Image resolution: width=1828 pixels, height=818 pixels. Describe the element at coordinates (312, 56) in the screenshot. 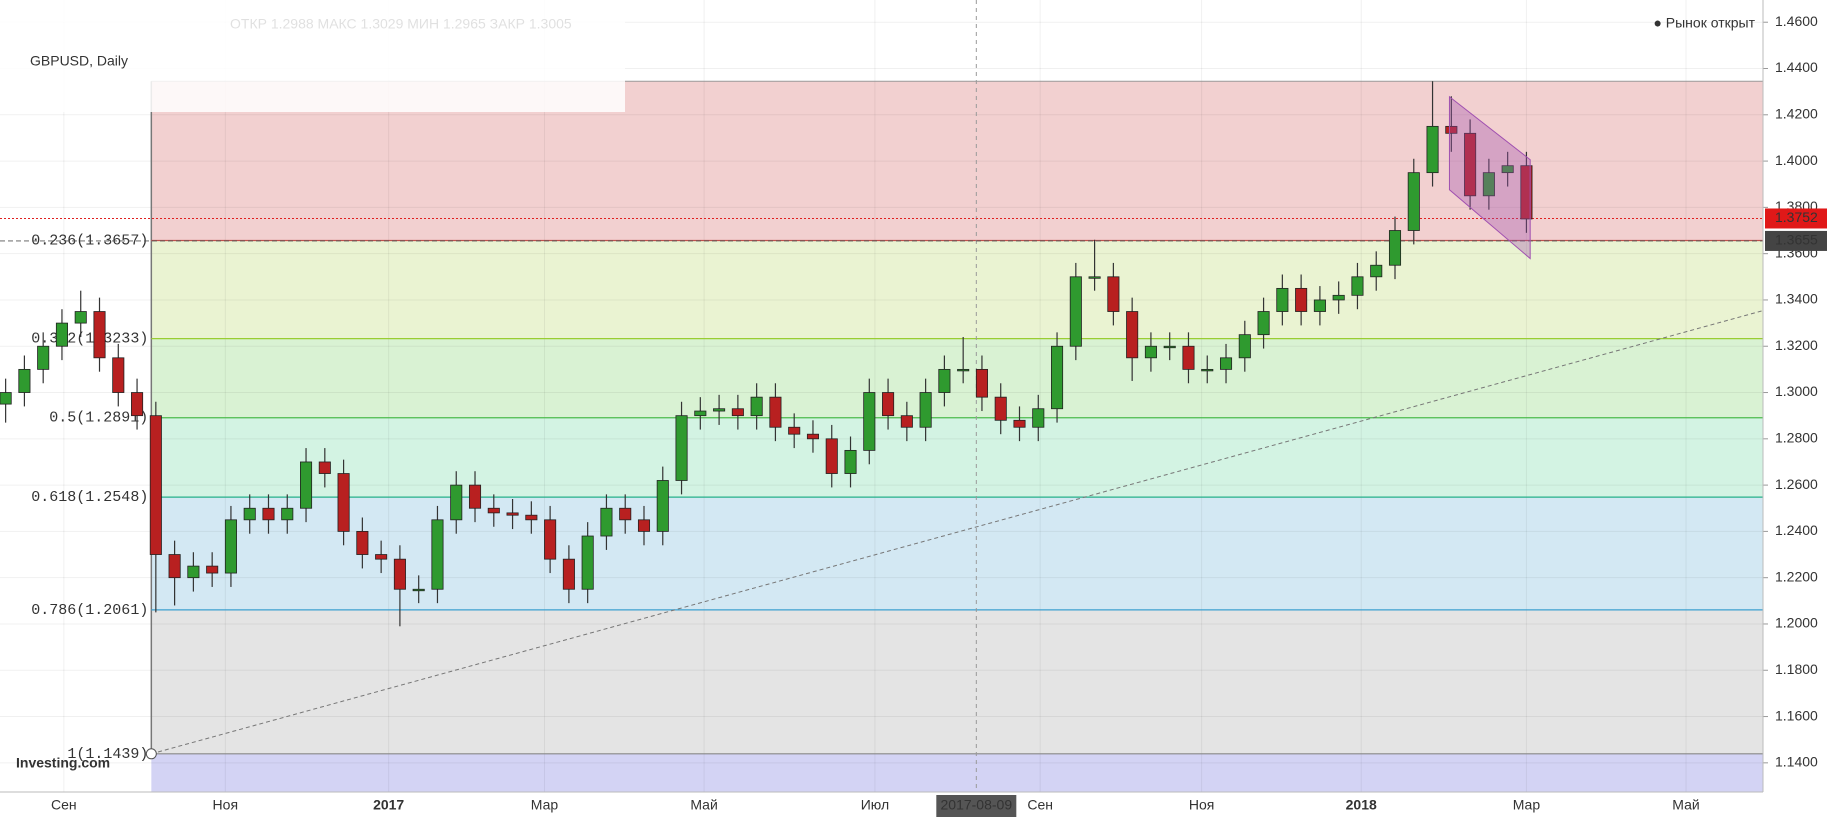

I see `title-box` at that location.